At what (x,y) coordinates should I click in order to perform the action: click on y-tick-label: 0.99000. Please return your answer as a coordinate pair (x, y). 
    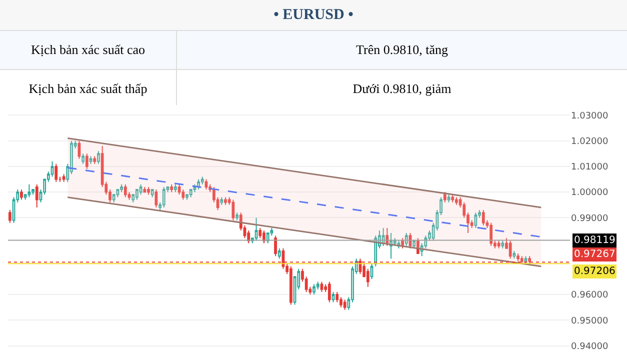
    Looking at the image, I should click on (589, 219).